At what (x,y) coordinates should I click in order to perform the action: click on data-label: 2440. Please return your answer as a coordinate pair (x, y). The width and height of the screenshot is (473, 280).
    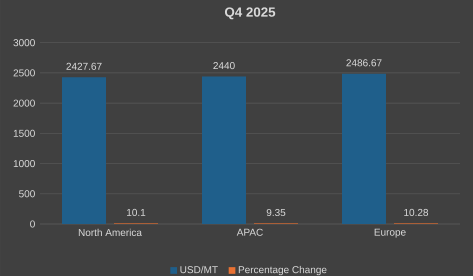
    Looking at the image, I should click on (224, 65).